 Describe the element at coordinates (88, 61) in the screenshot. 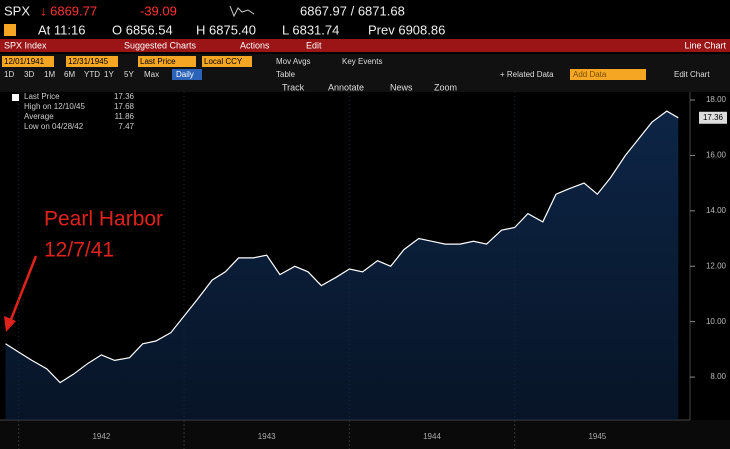

I see `end-date: 12/31/1945` at that location.